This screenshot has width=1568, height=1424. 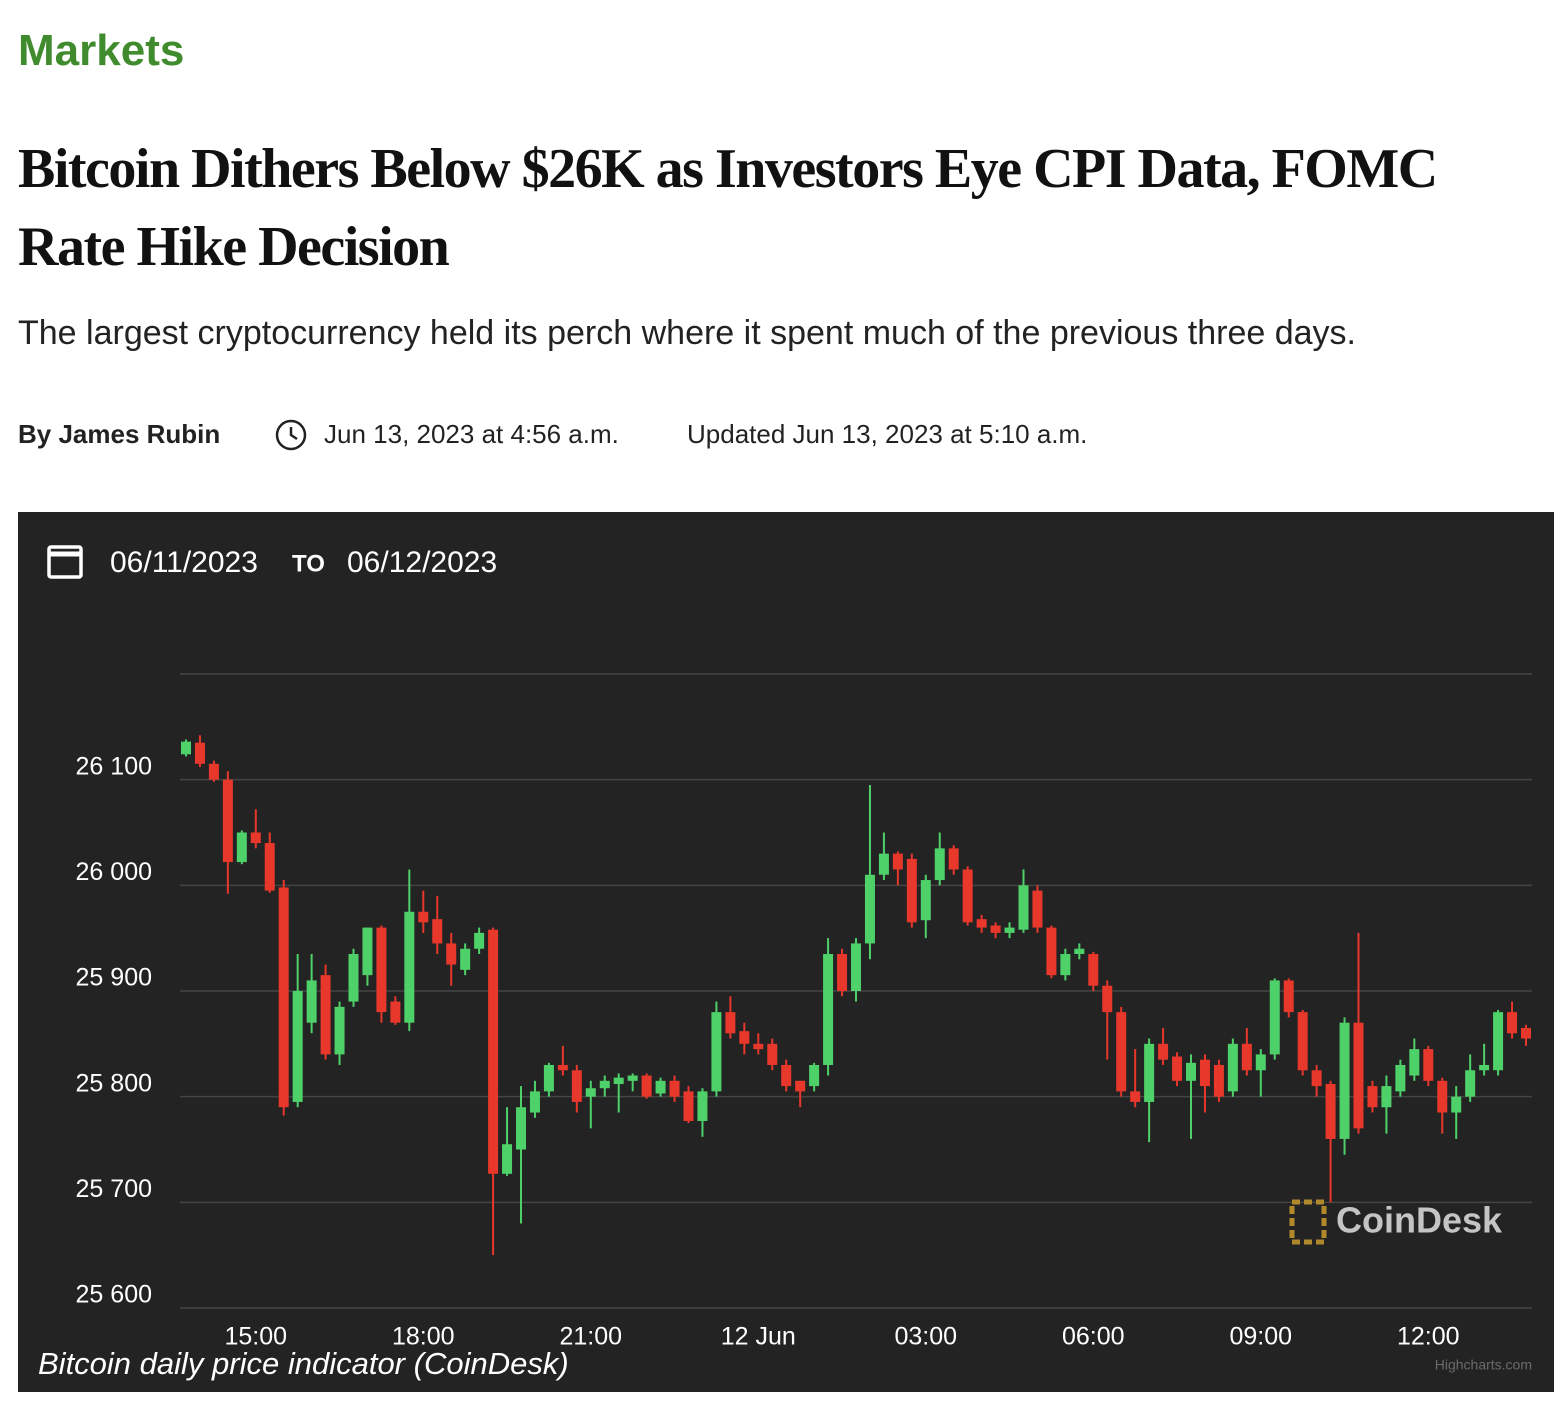 I want to click on date-from: 06/11/2023, so click(x=184, y=562).